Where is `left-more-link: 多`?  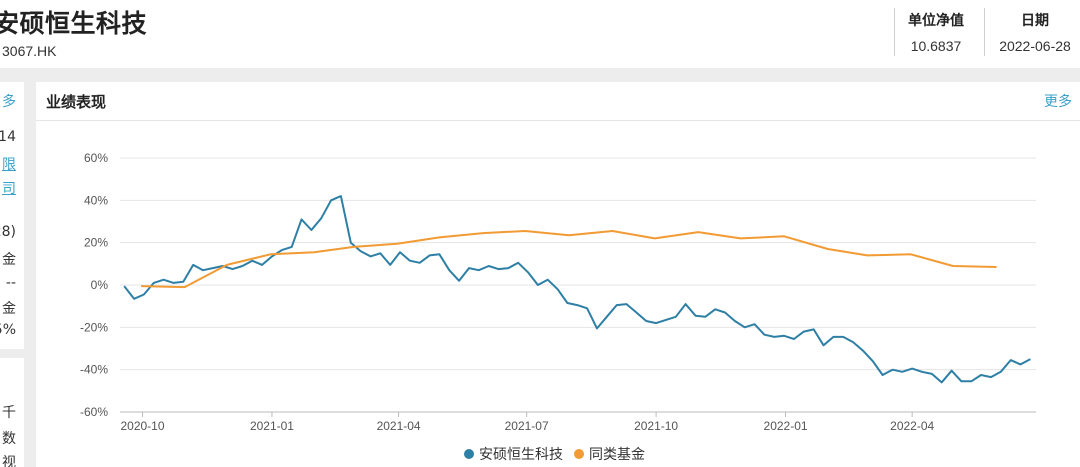 left-more-link: 多 is located at coordinates (9, 102).